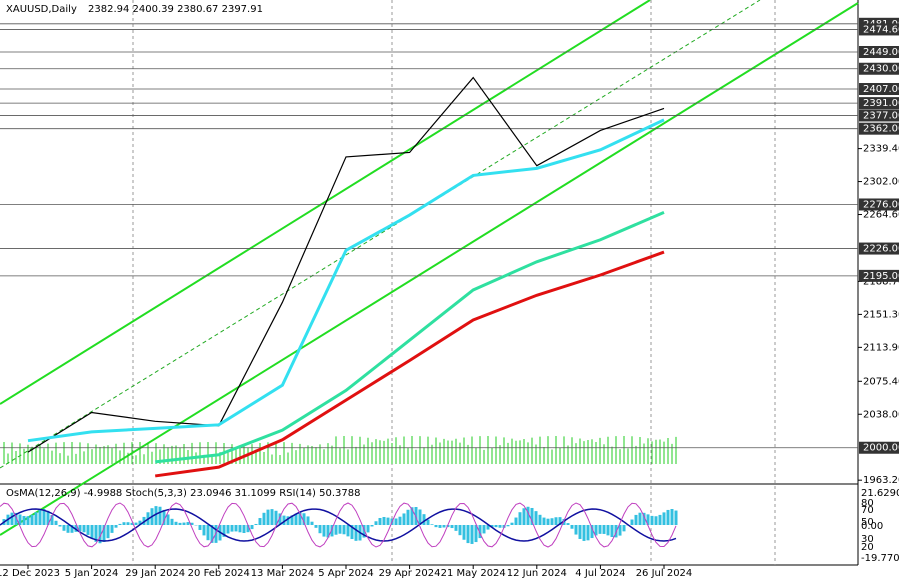 This screenshot has width=899, height=580. What do you see at coordinates (881, 215) in the screenshot?
I see `y-tick-label: 2264.60` at bounding box center [881, 215].